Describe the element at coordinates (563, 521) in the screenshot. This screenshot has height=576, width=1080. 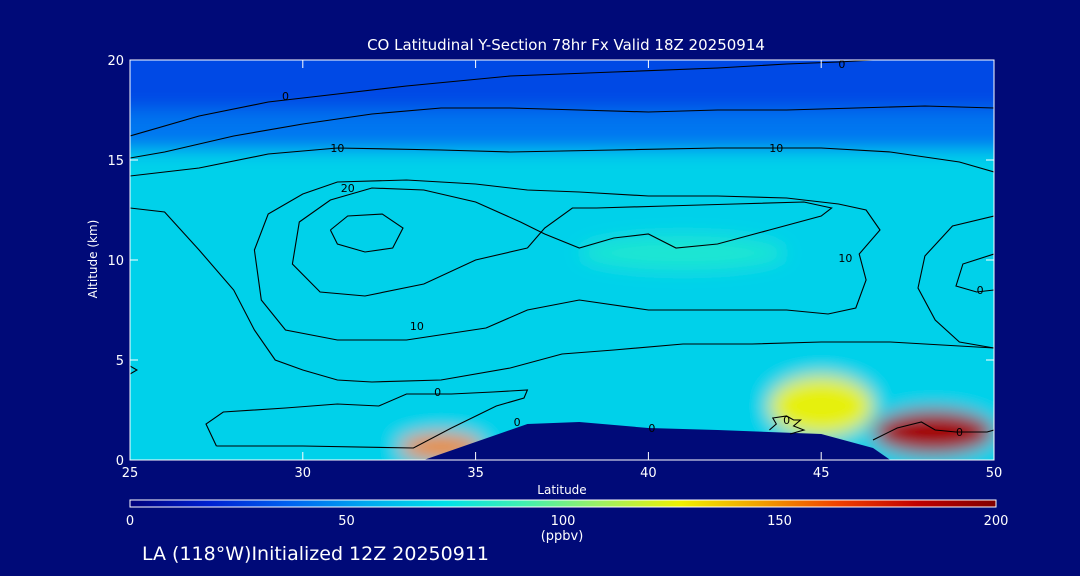
I see `colorbar-tick-label: 100` at that location.